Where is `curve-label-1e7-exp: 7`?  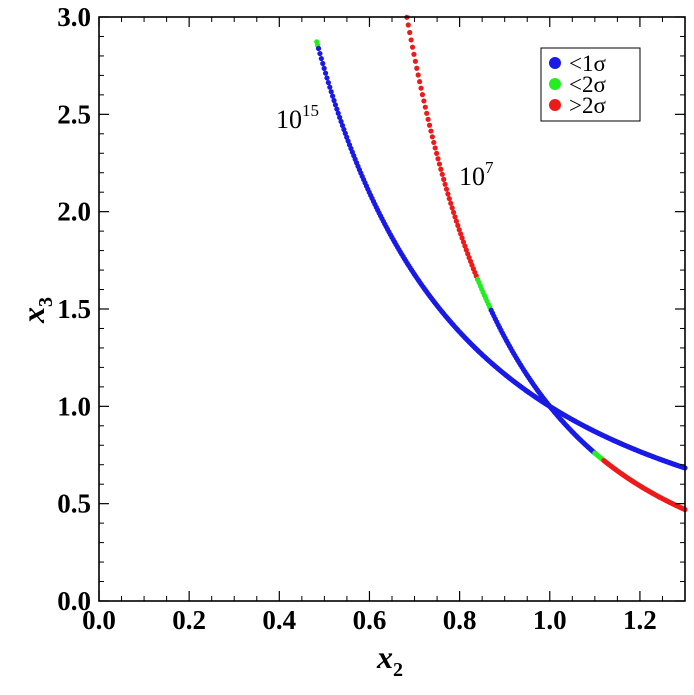 curve-label-1e7-exp: 7 is located at coordinates (489, 167).